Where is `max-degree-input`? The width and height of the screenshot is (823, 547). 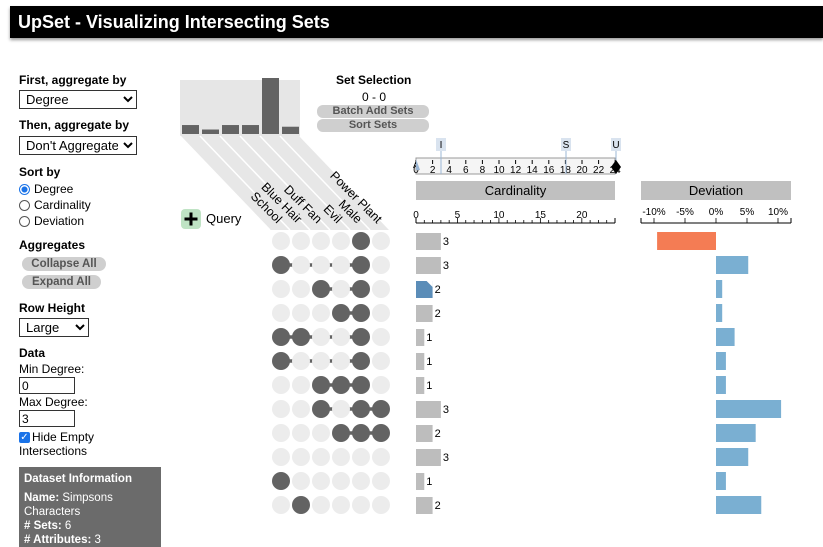
max-degree-input is located at coordinates (47, 418).